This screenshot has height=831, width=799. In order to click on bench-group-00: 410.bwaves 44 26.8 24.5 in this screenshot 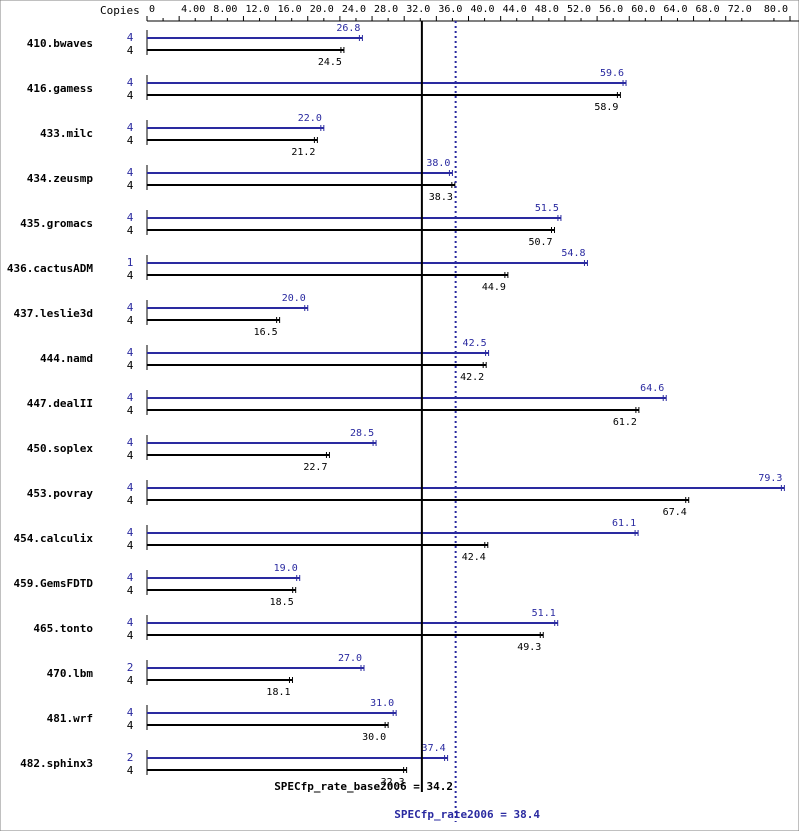, I will do `click(195, 45)`.